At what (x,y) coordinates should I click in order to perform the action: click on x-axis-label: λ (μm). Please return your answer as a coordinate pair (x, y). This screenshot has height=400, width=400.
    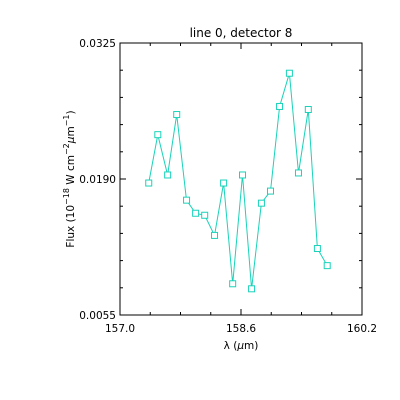
    Looking at the image, I should click on (241, 346).